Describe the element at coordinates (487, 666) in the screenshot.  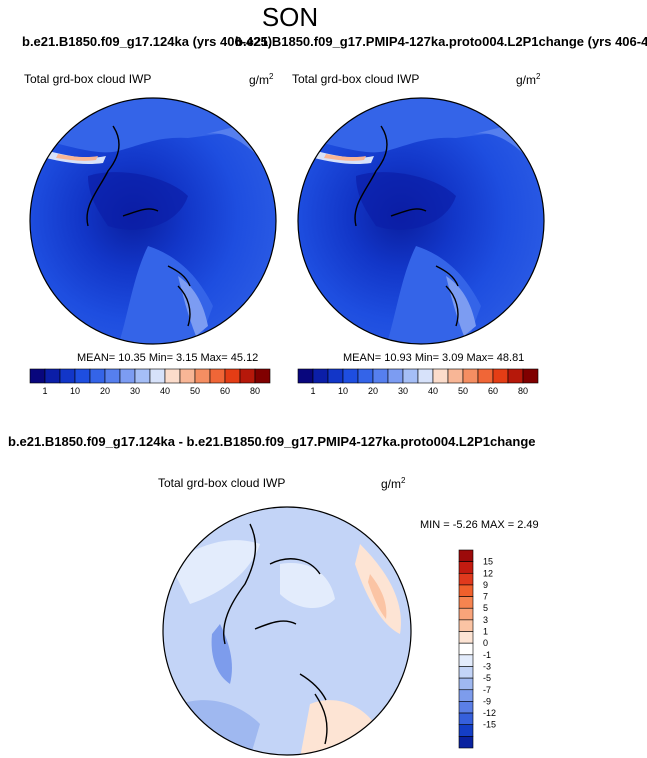
I see `diff-colorbar-label: -3` at that location.